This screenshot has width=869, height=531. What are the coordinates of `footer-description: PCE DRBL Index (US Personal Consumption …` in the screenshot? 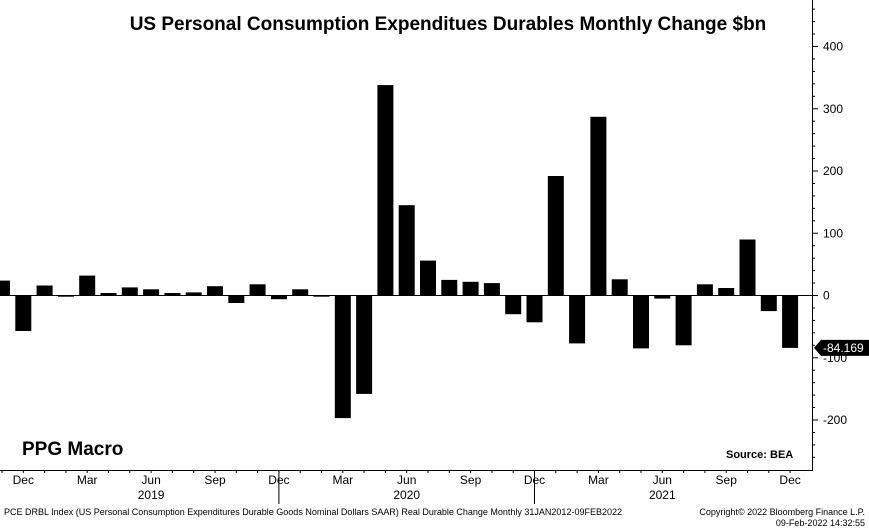 It's located at (313, 512).